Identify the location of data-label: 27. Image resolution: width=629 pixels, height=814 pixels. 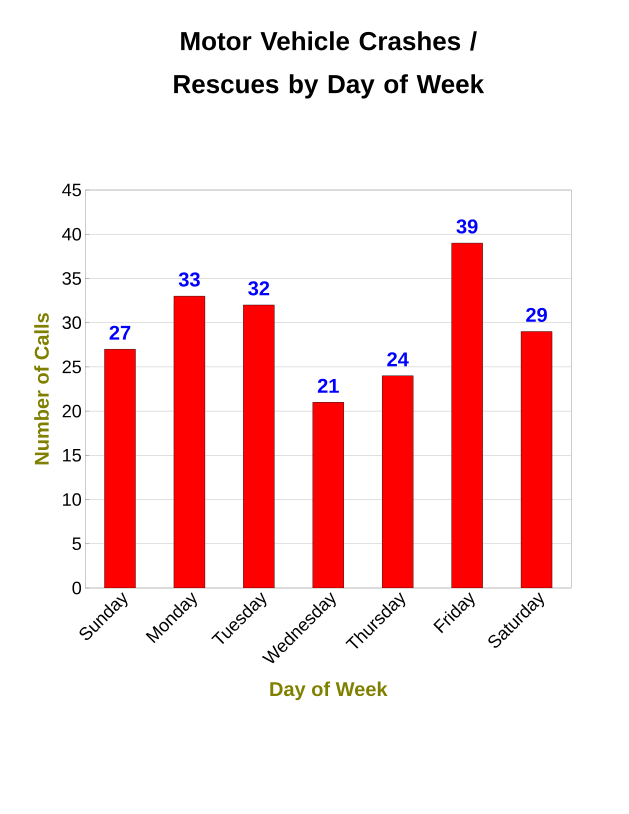
(120, 333).